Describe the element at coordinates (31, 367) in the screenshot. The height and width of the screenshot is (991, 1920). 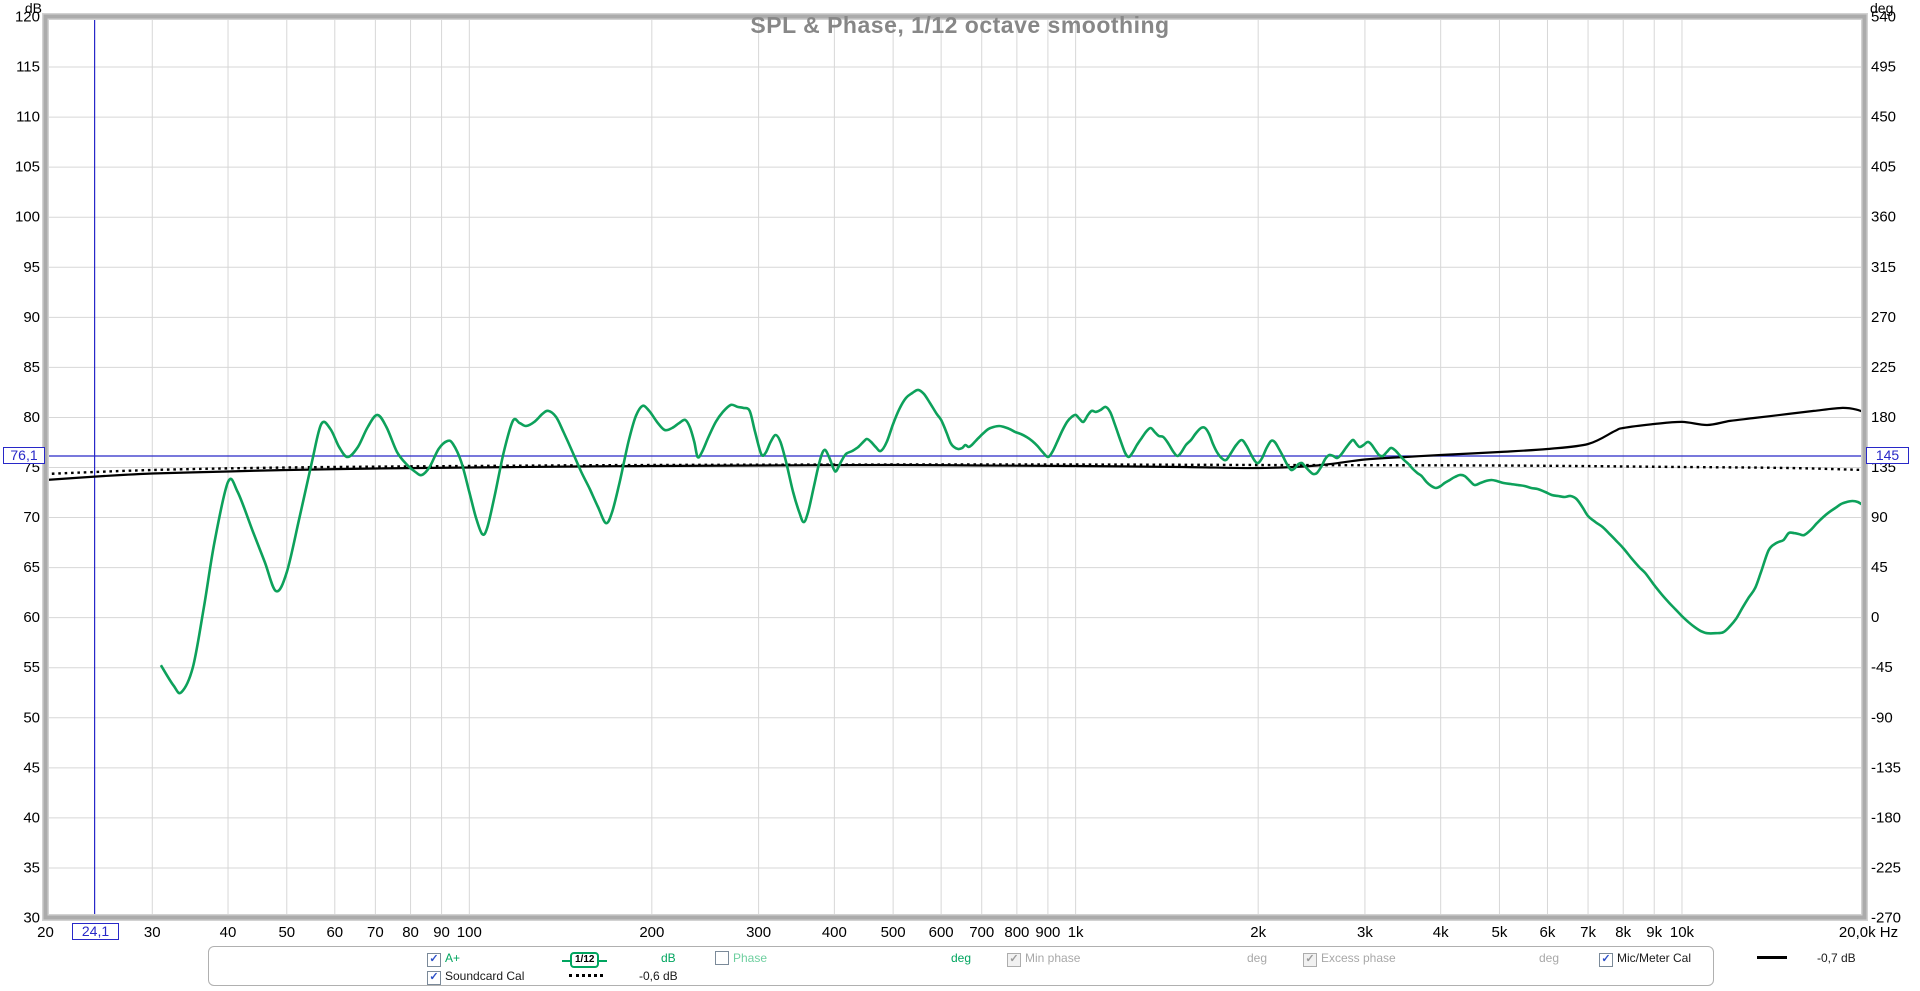
I see `svg-text: 85` at that location.